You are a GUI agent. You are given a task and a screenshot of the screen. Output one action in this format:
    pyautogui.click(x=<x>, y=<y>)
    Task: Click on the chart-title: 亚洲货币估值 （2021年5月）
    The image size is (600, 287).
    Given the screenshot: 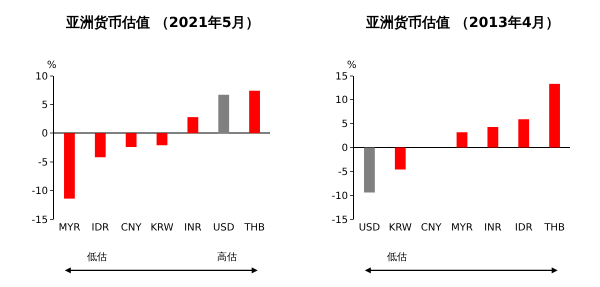 What is the action you would take?
    pyautogui.click(x=162, y=22)
    